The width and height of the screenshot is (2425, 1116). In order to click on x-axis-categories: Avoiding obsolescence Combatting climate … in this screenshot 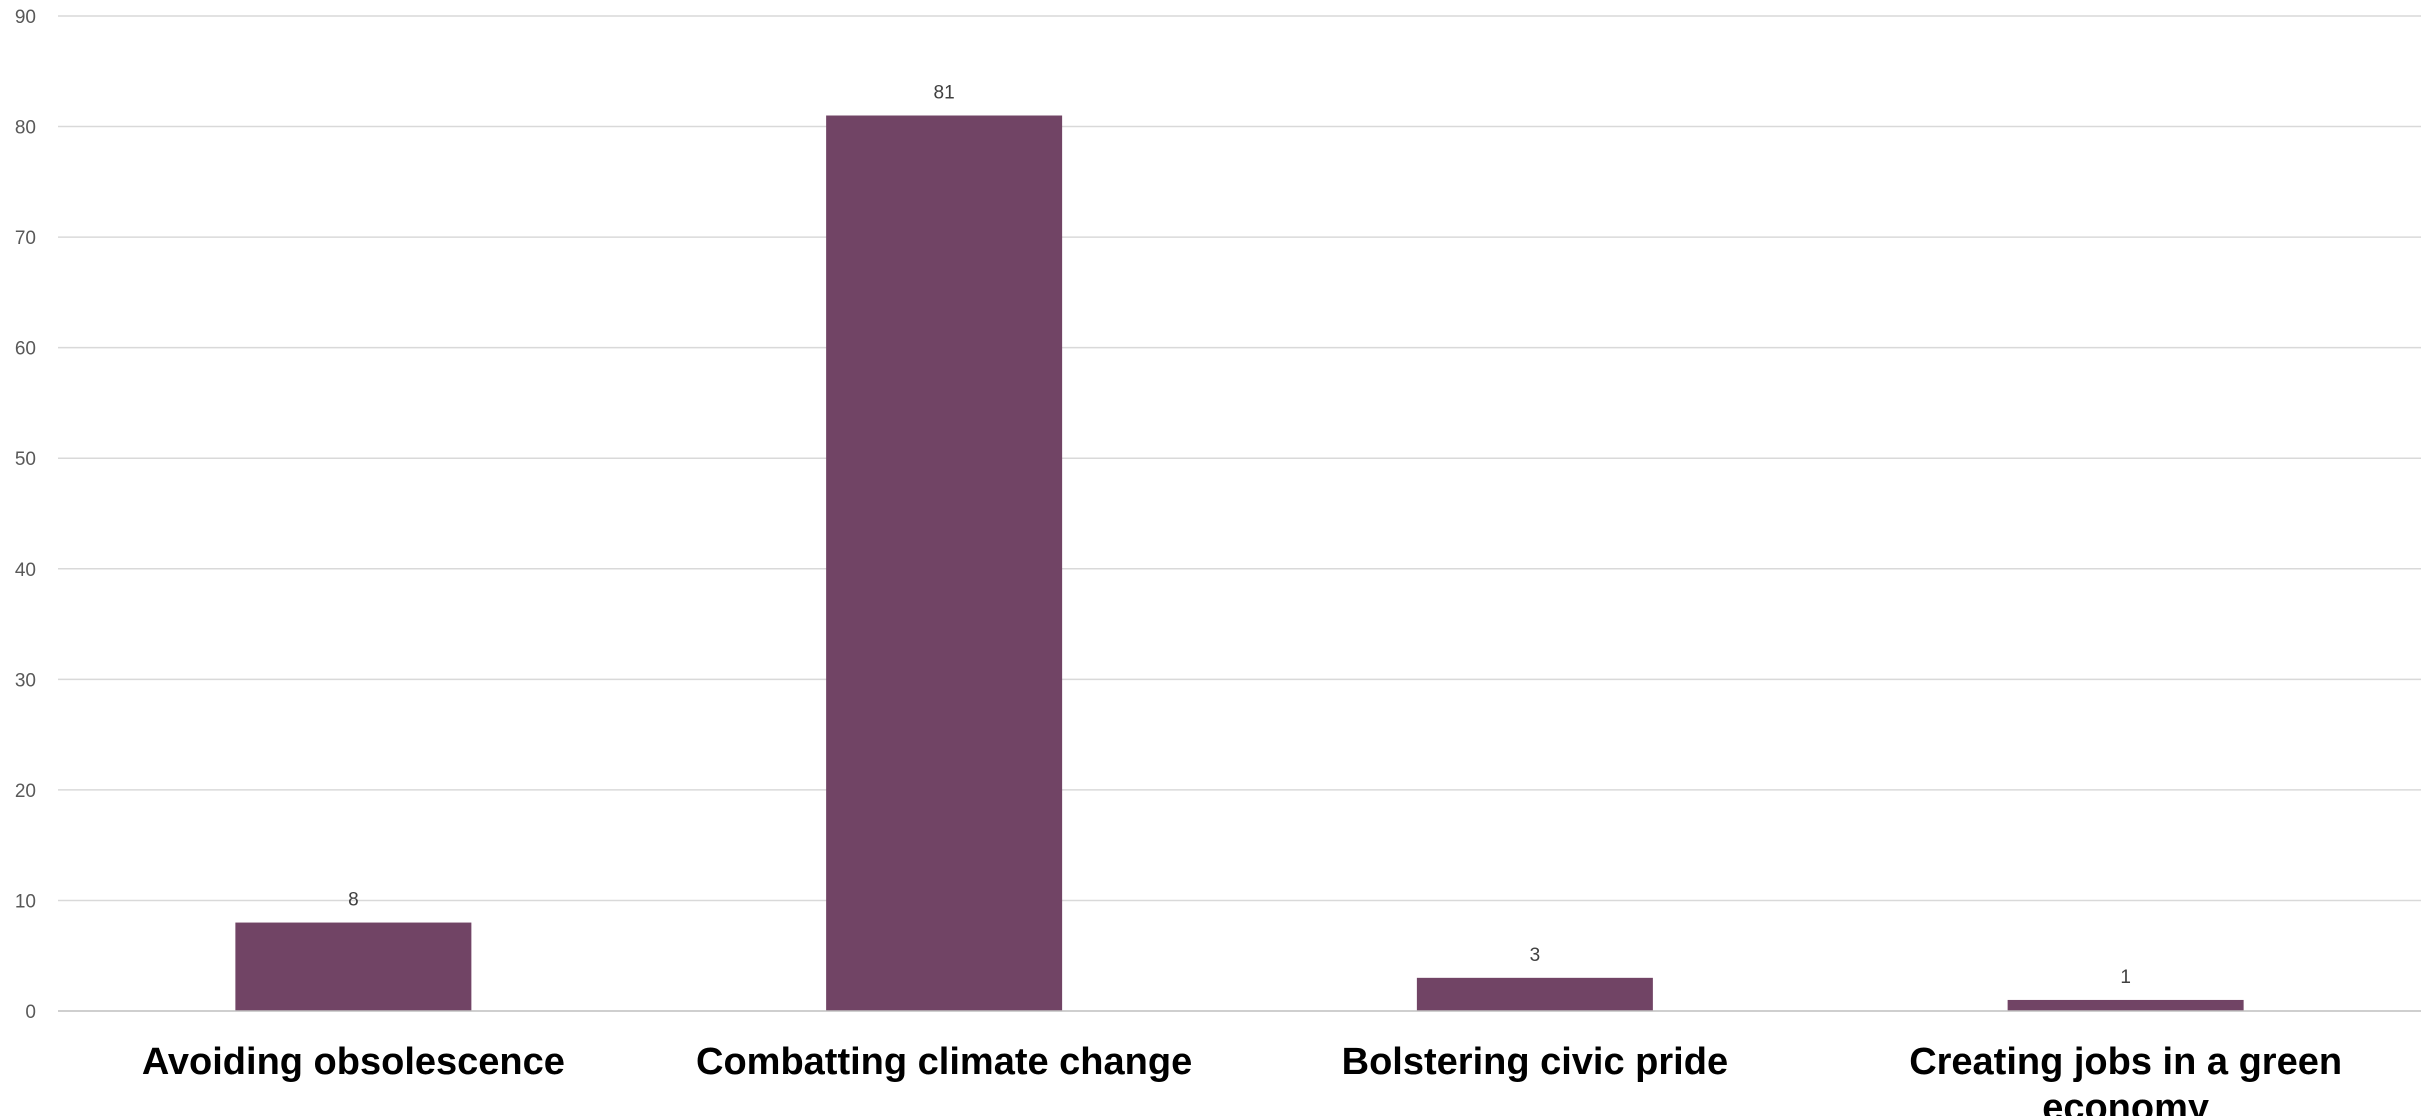, I will do `click(1242, 1078)`.